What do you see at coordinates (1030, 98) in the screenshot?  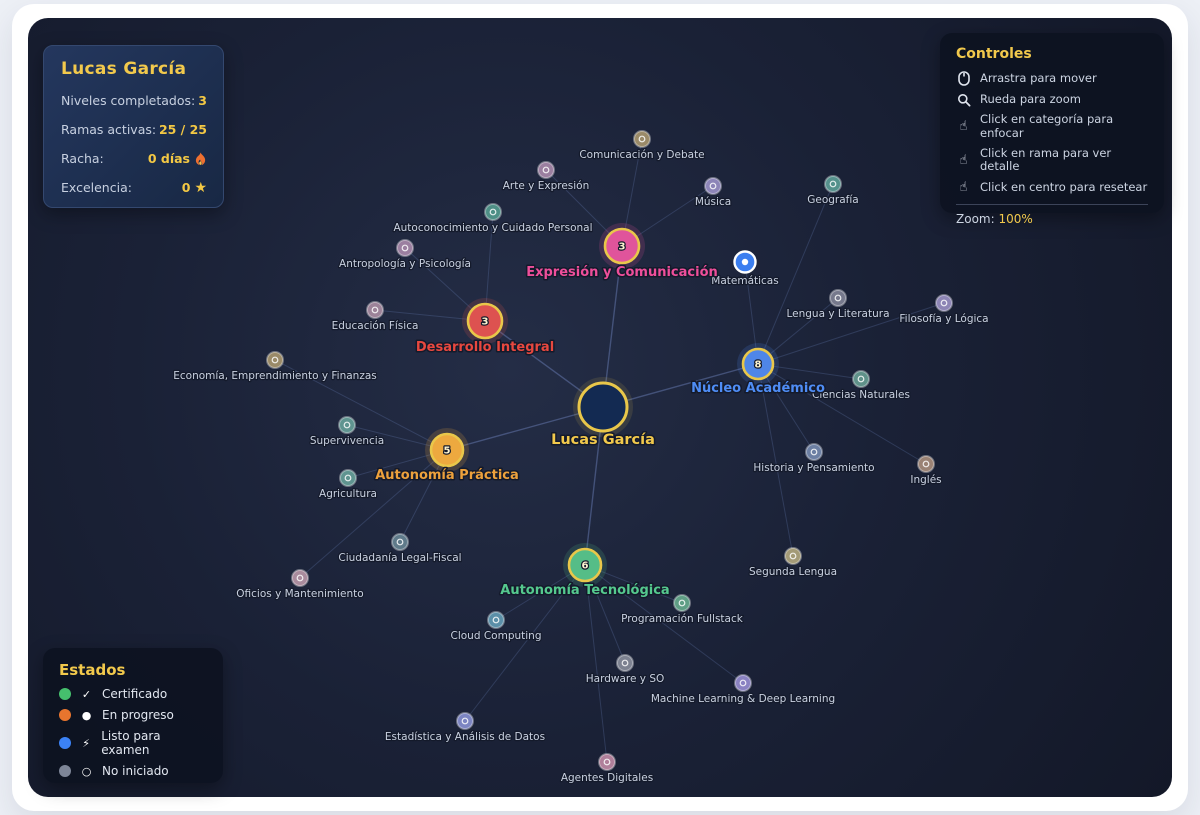 I see `control-label: Rueda para zoom` at bounding box center [1030, 98].